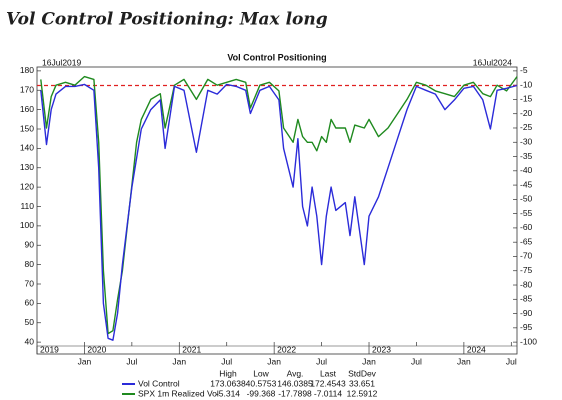 This screenshot has height=400, width=562. What do you see at coordinates (526, 113) in the screenshot?
I see `y2-tick-label: -20` at bounding box center [526, 113].